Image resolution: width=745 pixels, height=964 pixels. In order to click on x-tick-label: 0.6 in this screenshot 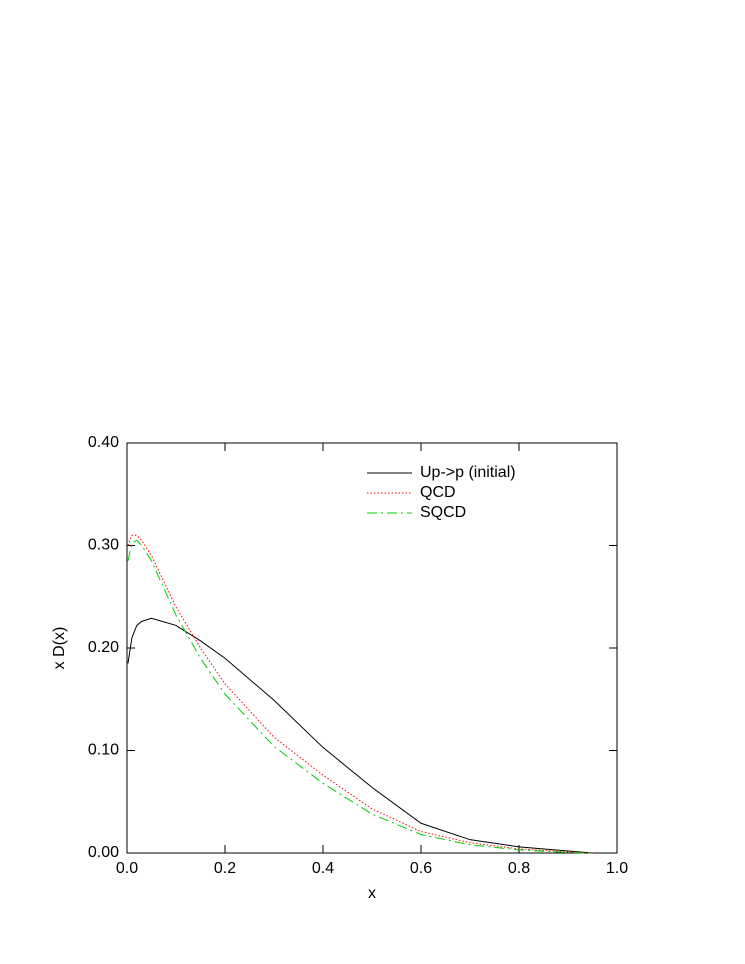, I will do `click(421, 868)`.